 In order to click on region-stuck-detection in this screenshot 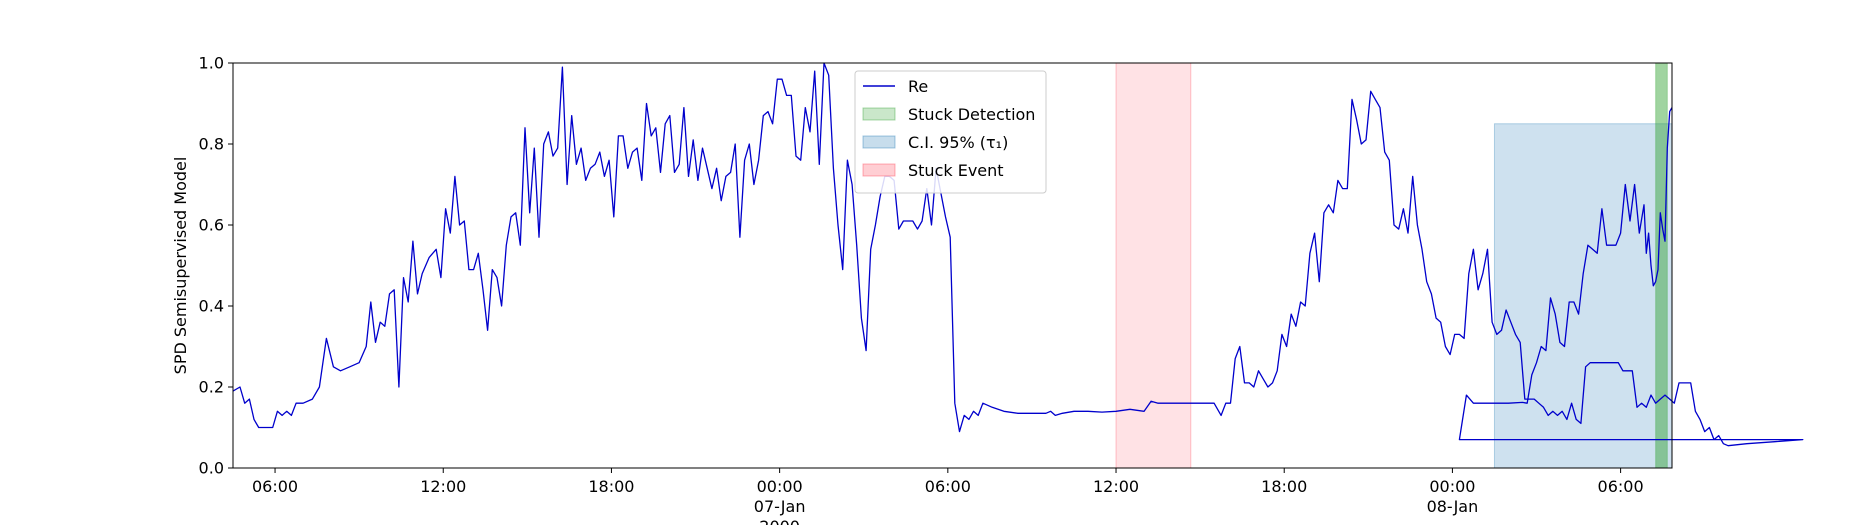, I will do `click(1661, 265)`.